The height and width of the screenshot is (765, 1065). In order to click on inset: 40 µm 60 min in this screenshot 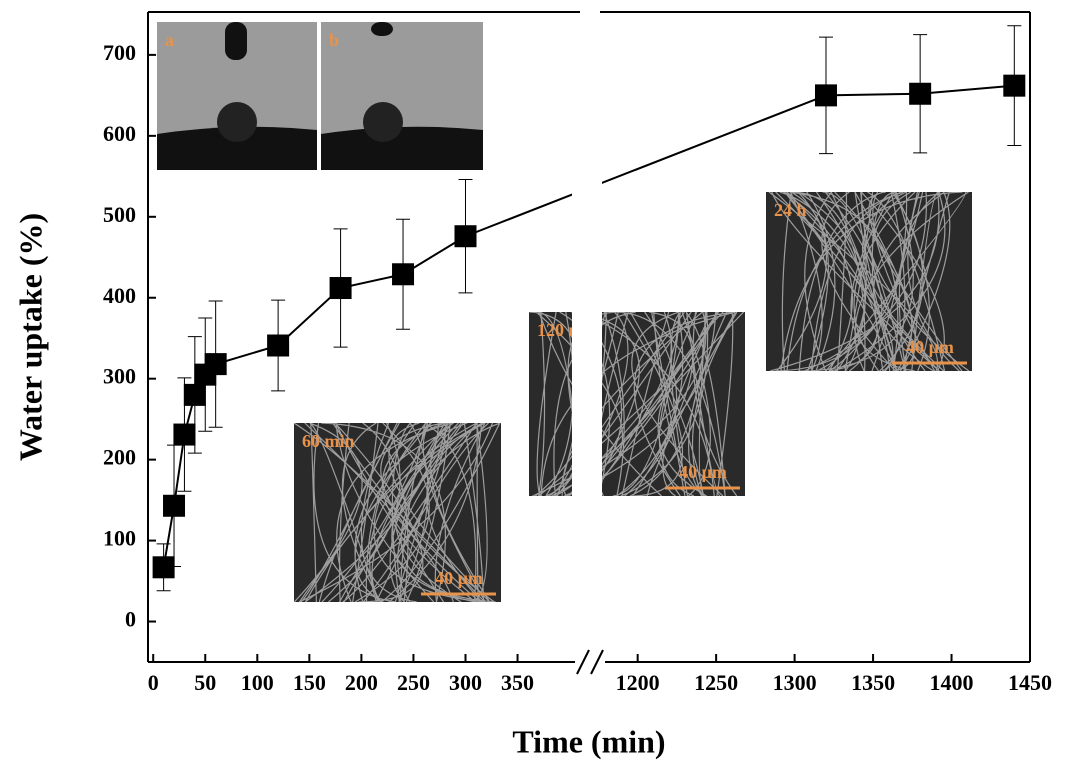, I will do `click(397, 512)`.